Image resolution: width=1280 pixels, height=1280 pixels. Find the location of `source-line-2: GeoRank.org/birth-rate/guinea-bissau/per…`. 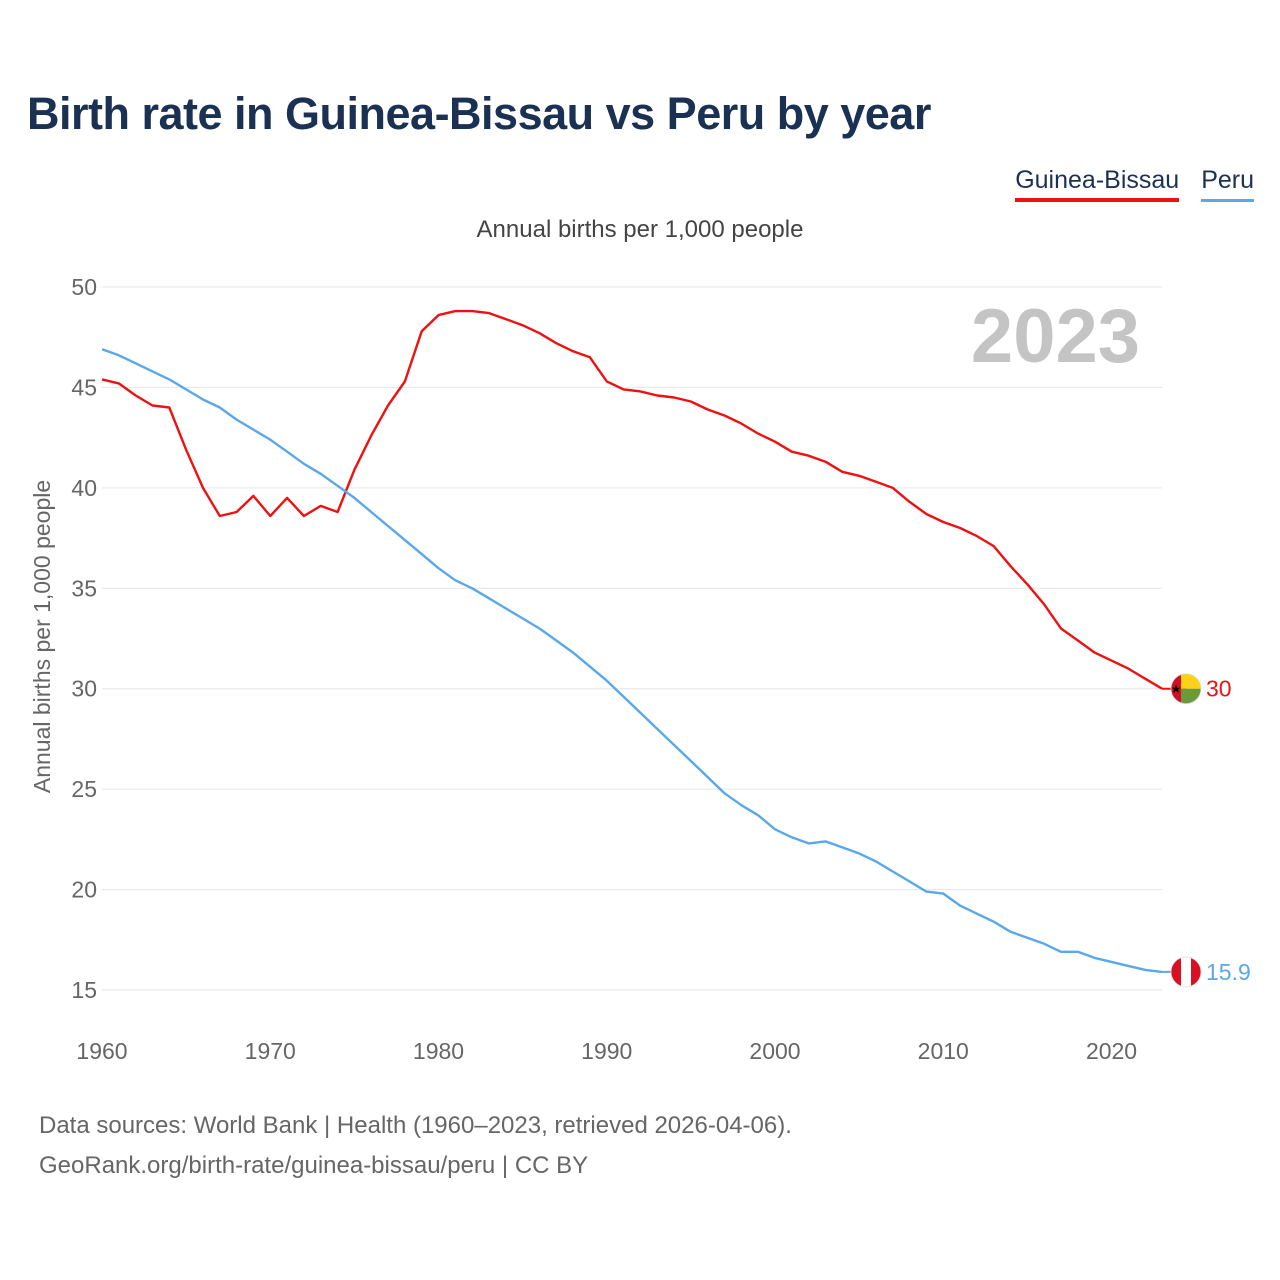

source-line-2: GeoRank.org/birth-rate/guinea-bissau/per… is located at coordinates (314, 1165).